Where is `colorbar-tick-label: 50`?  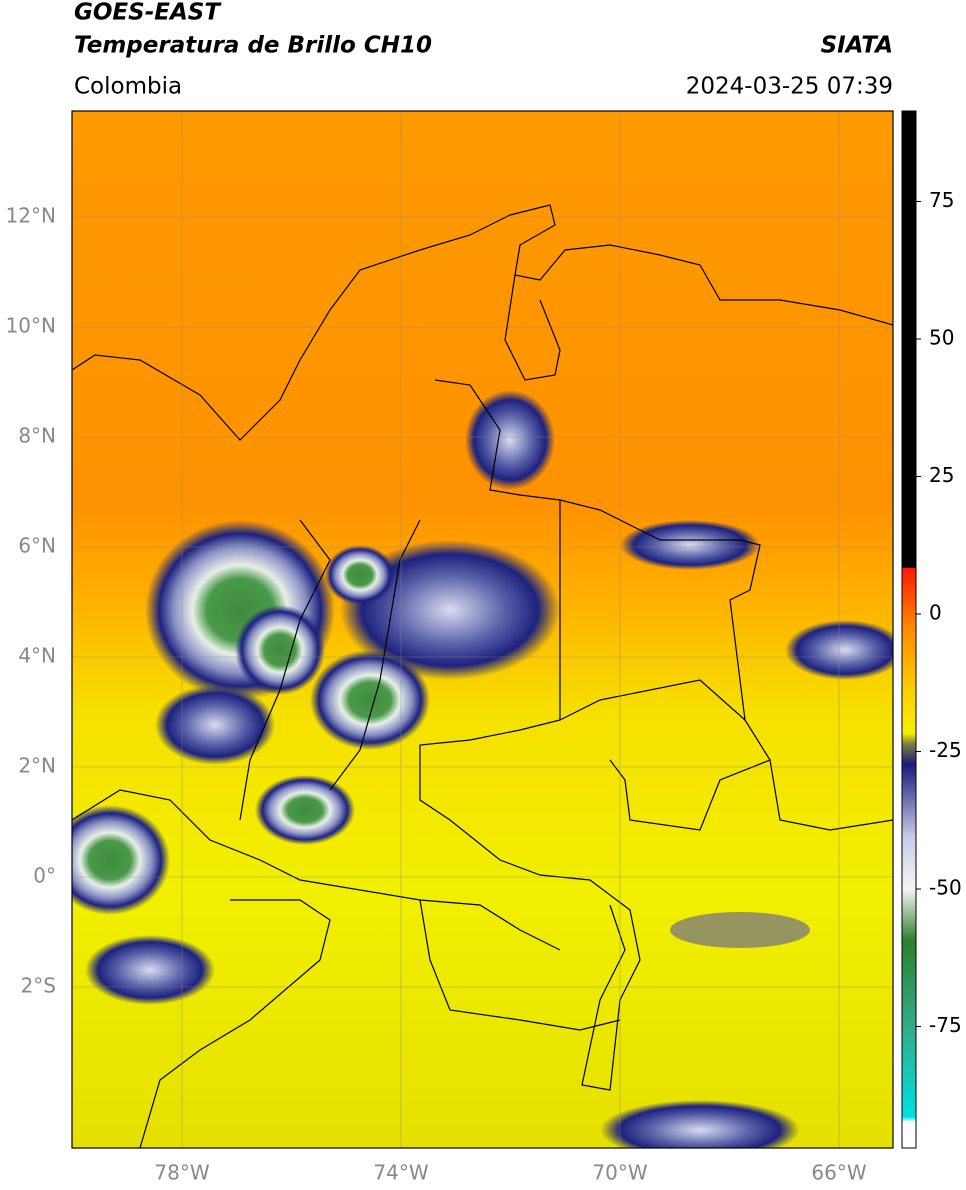 colorbar-tick-label: 50 is located at coordinates (941, 338).